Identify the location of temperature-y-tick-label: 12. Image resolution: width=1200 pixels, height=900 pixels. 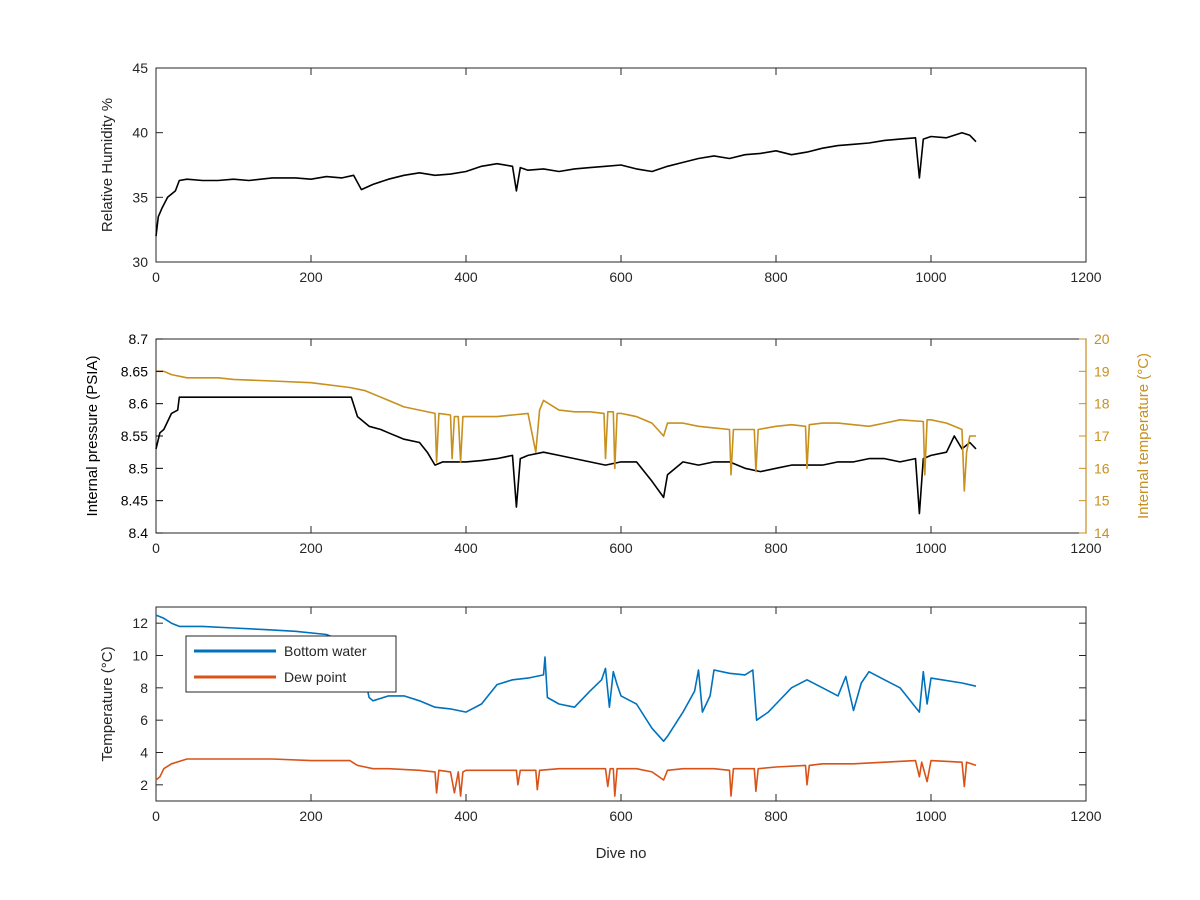
(140, 623).